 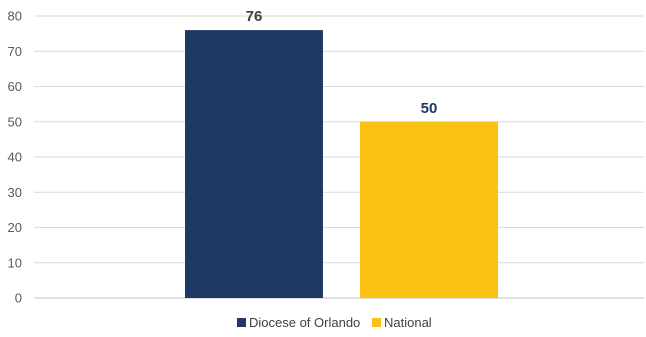 I want to click on y-tick-label: 70, so click(x=15, y=51).